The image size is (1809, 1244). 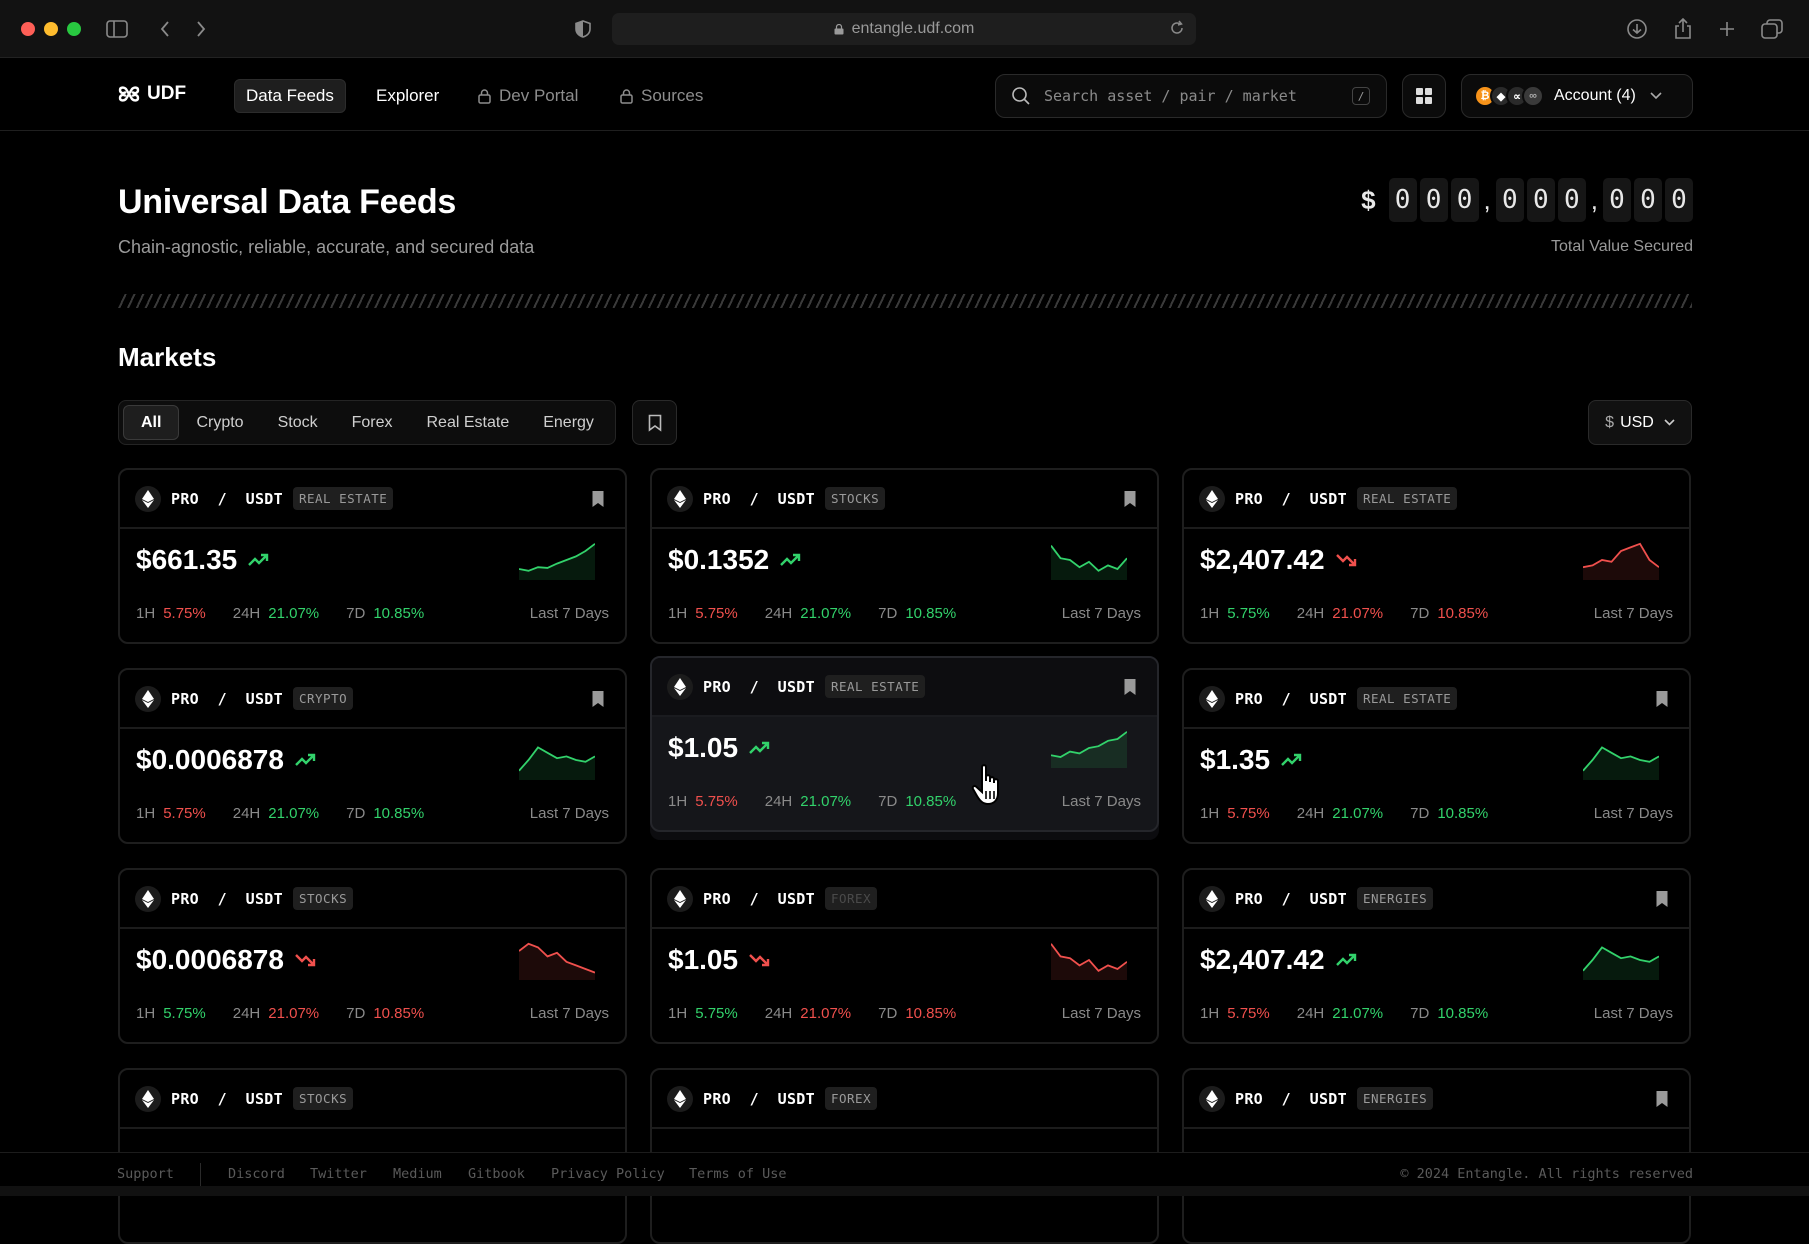 What do you see at coordinates (851, 1098) in the screenshot?
I see `category-badge: FOREX` at bounding box center [851, 1098].